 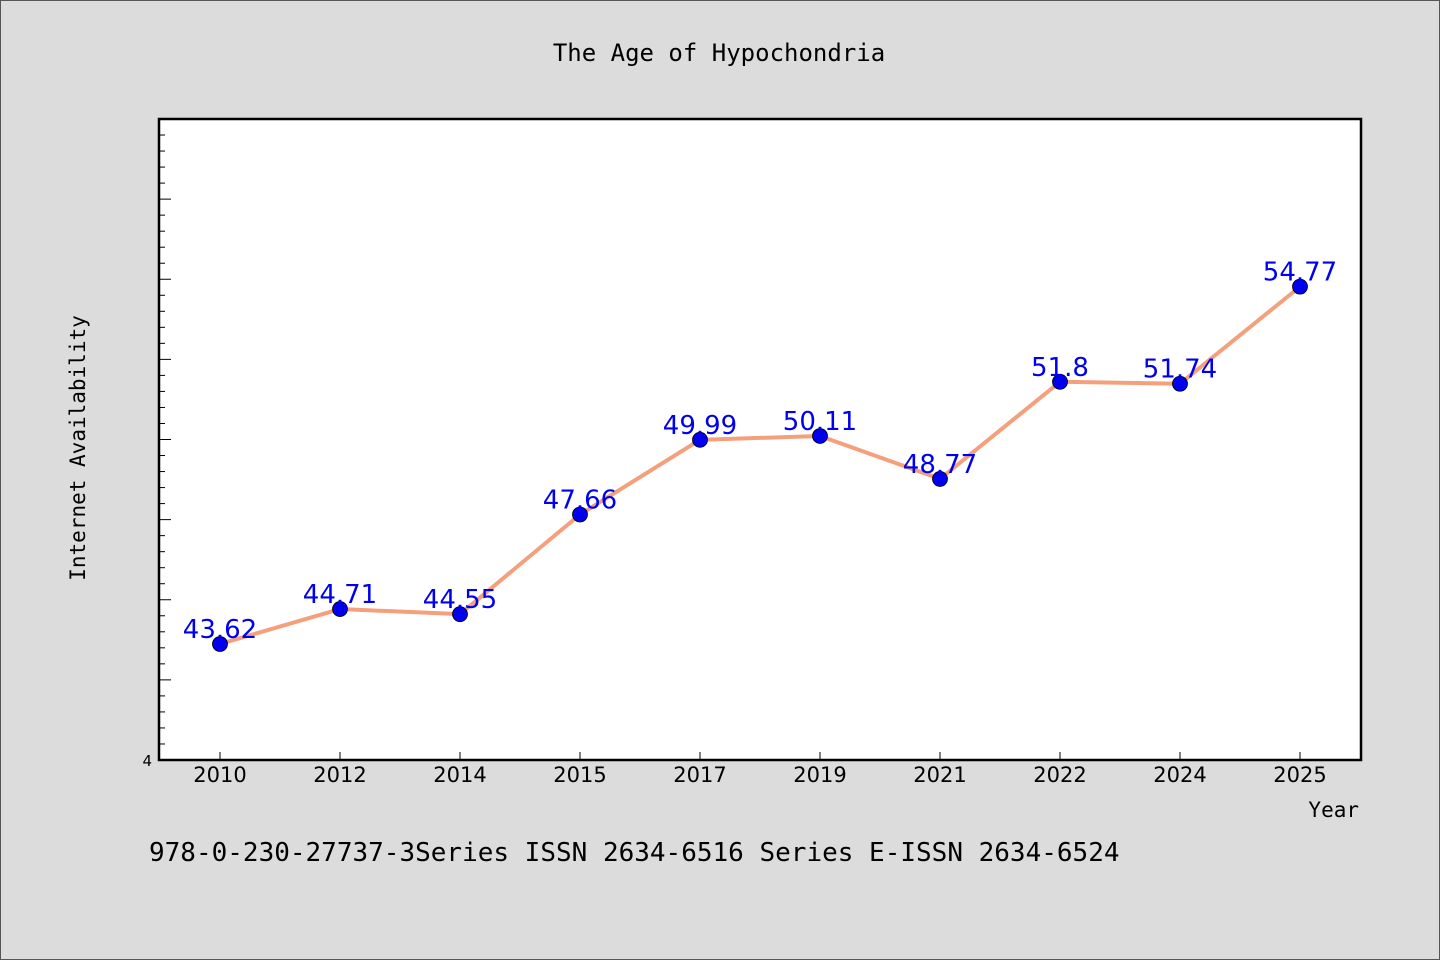 I want to click on data-label: 54.77, so click(x=1300, y=273).